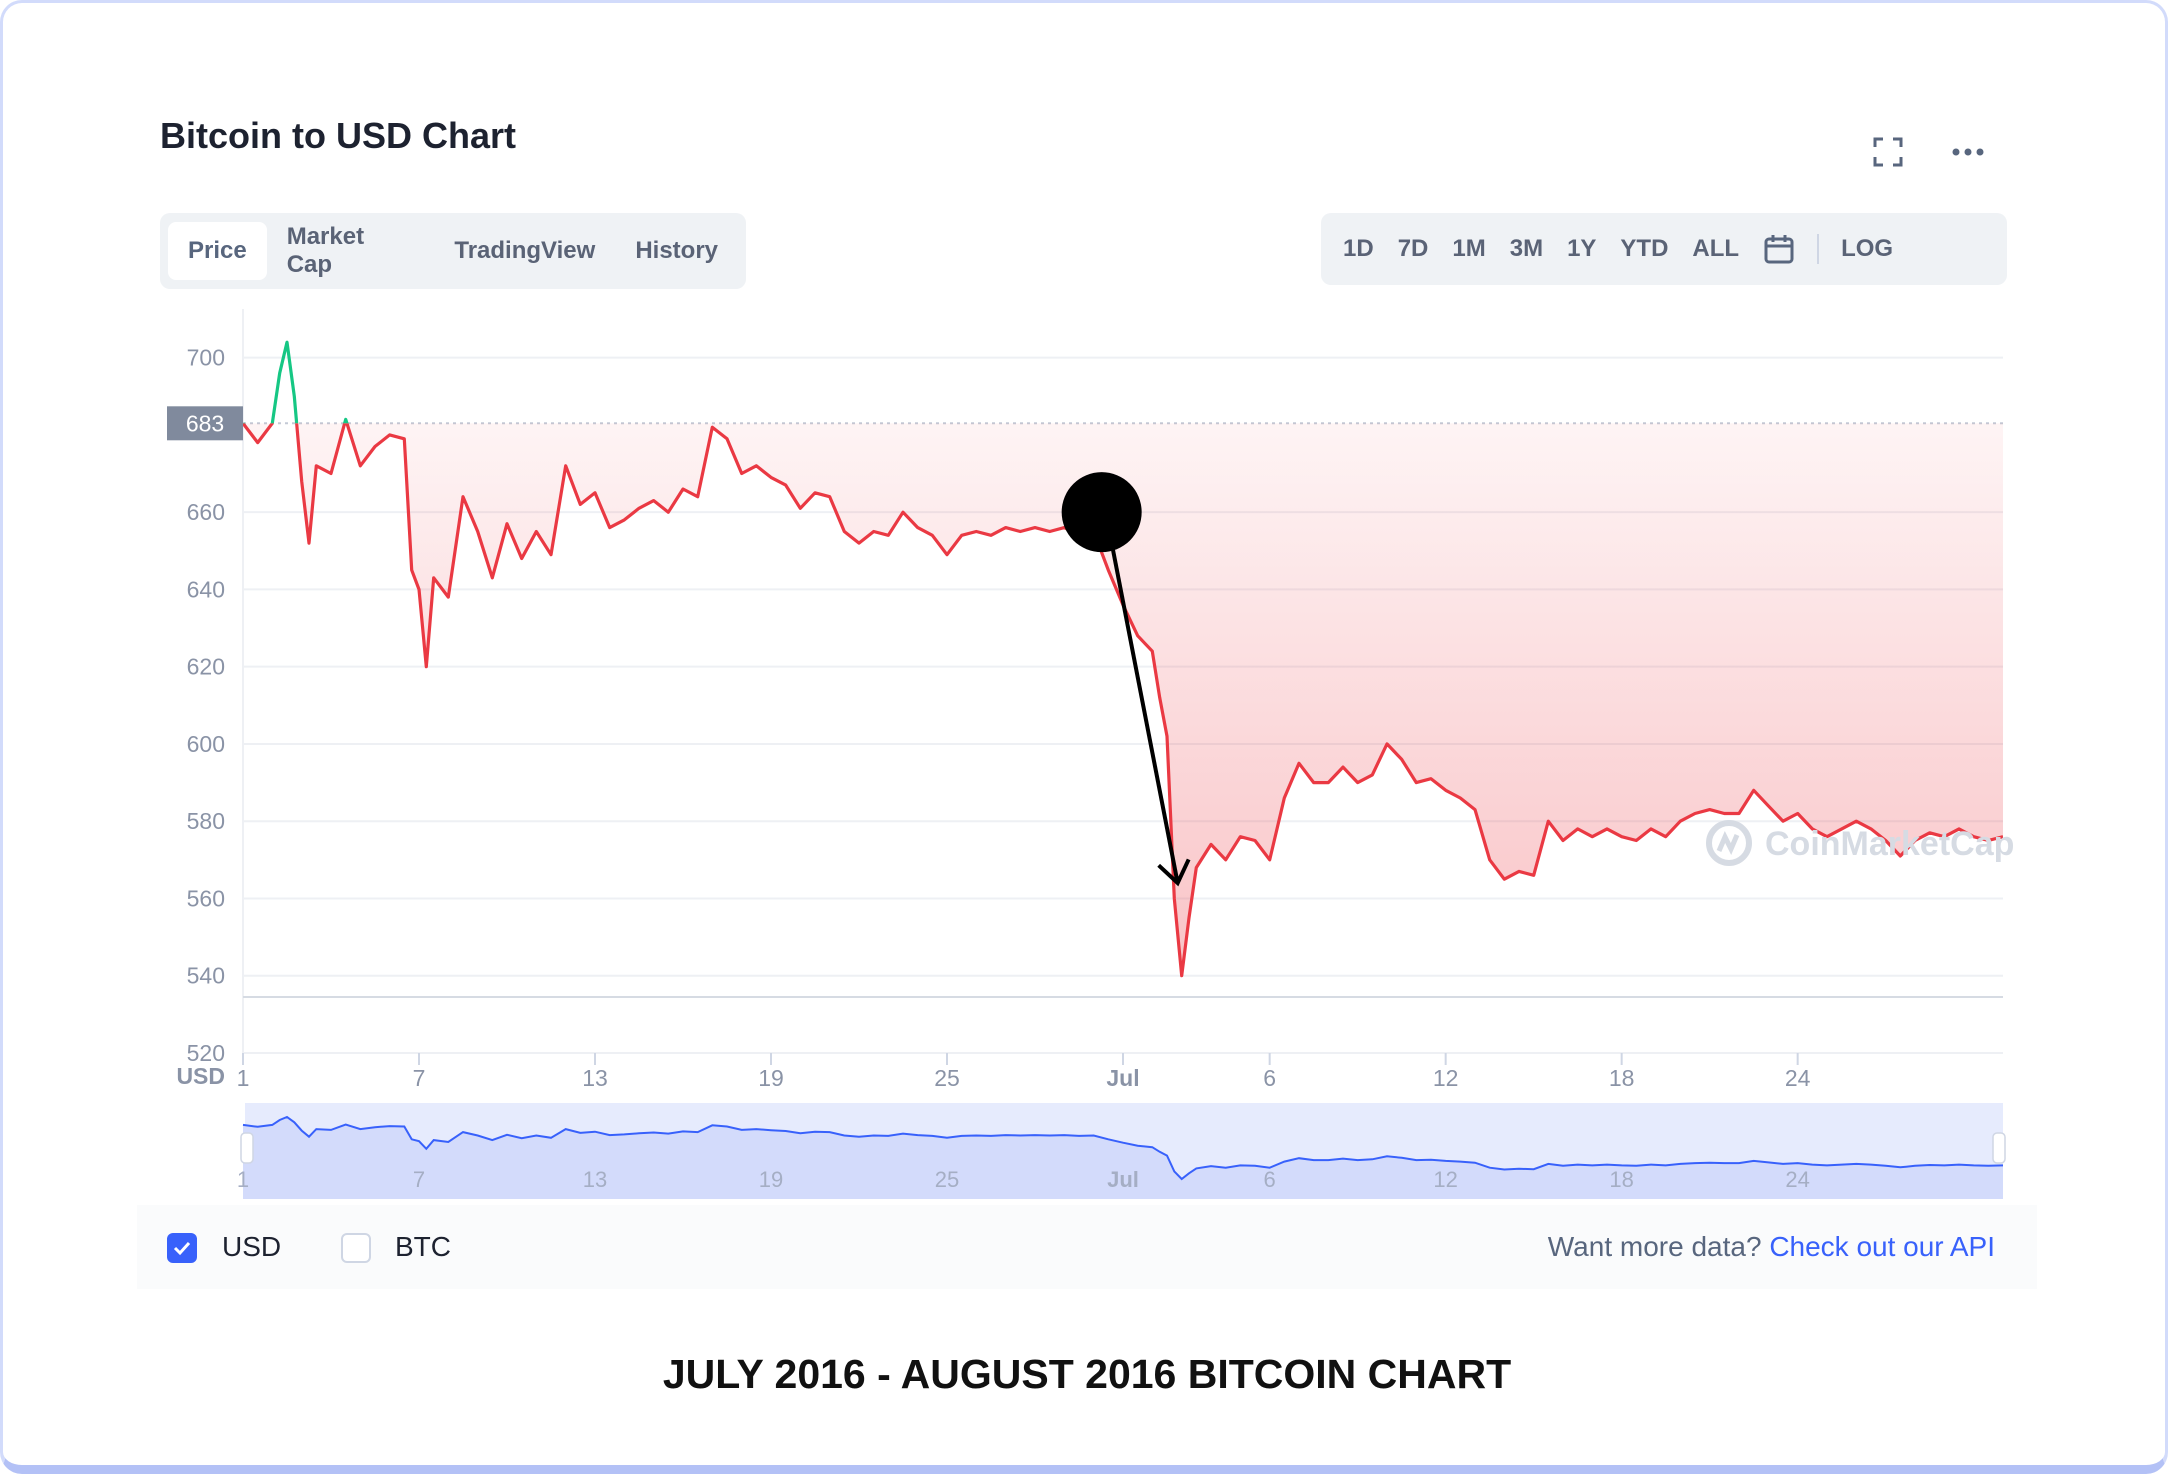 This screenshot has height=1474, width=2168. What do you see at coordinates (1582, 248) in the screenshot?
I see `range-1y: 1Y` at bounding box center [1582, 248].